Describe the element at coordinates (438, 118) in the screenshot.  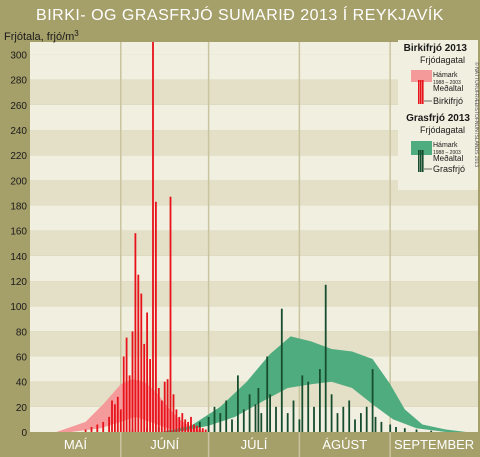
I see `legend-grass-title: Grasfrjó 2013` at that location.